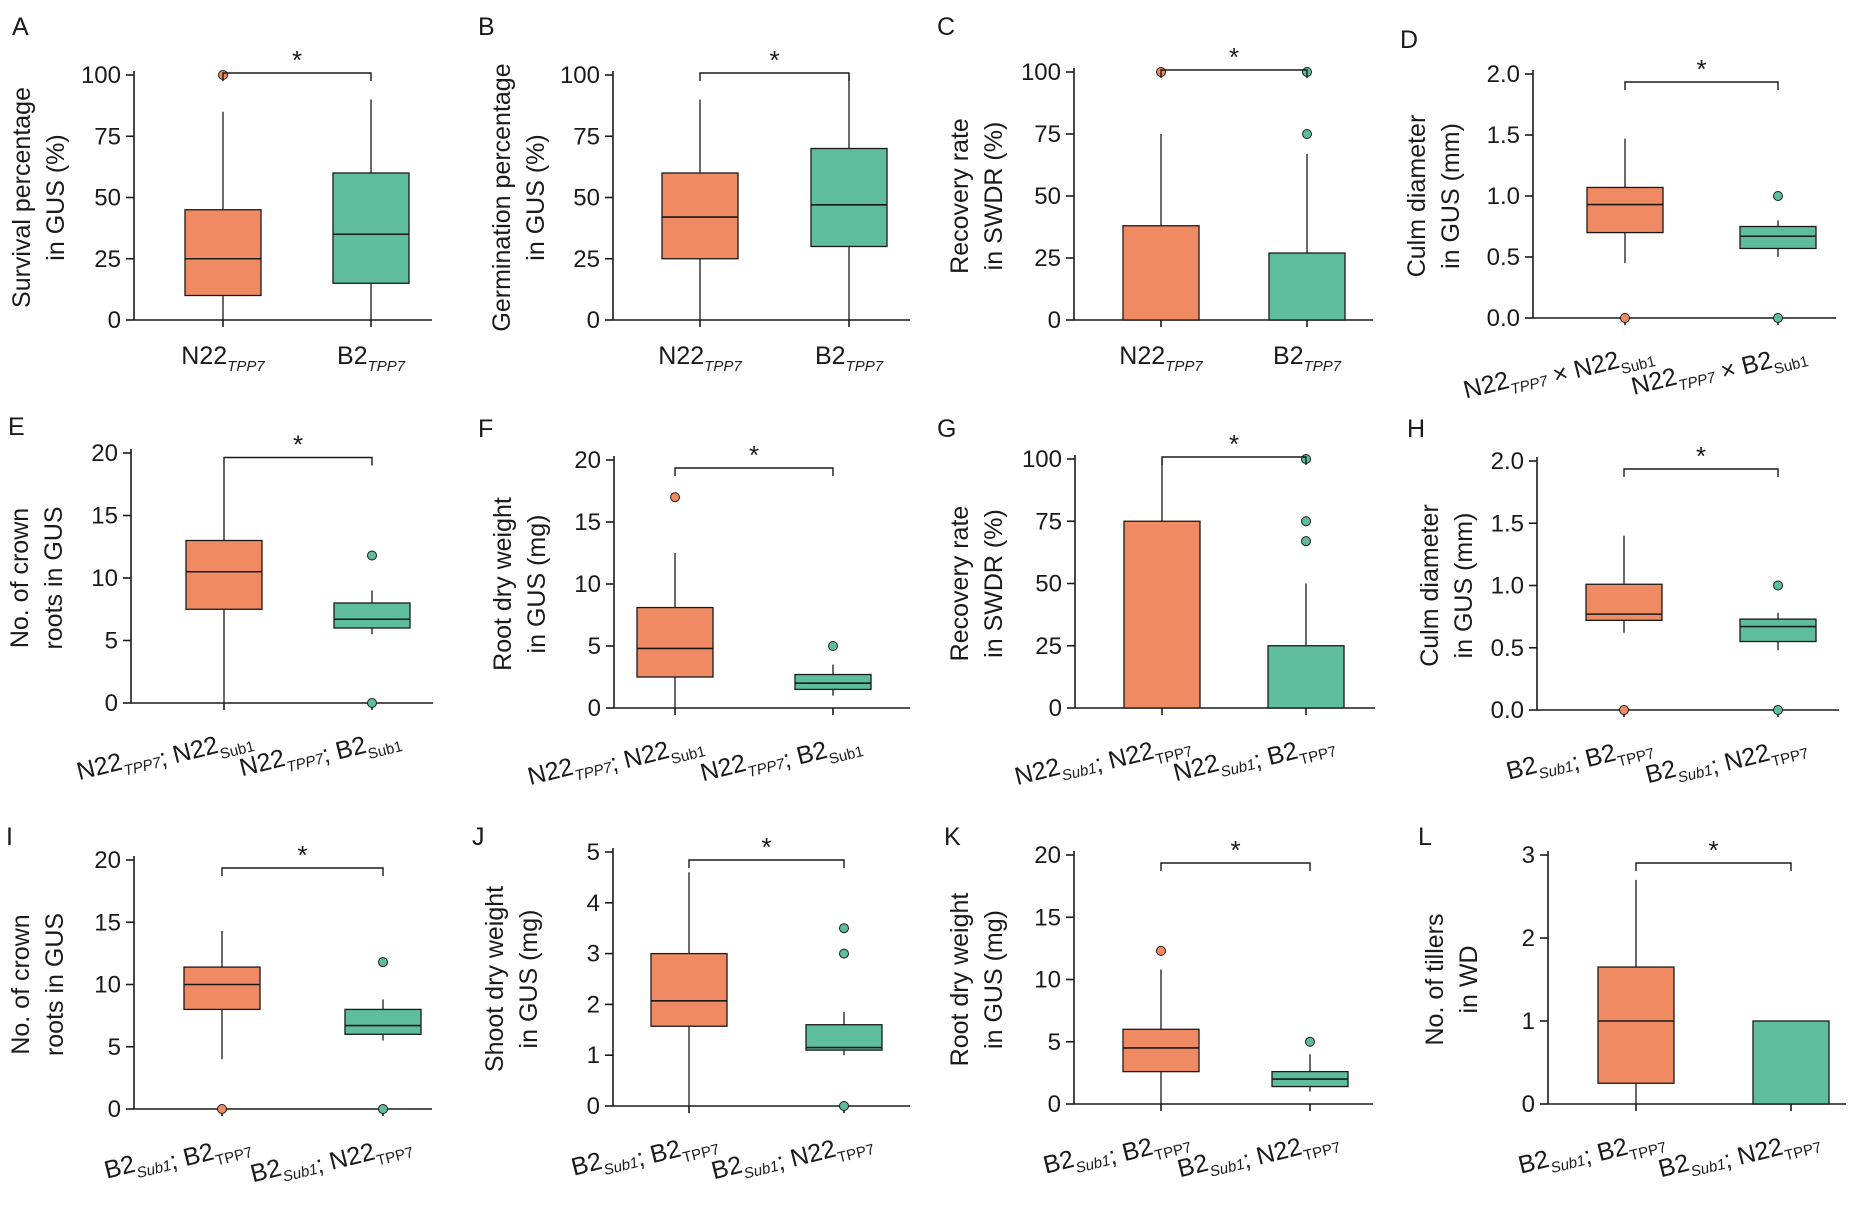 This screenshot has height=1208, width=1872. What do you see at coordinates (1464, 586) in the screenshot?
I see `y-axis-label: in GUS (mm)` at bounding box center [1464, 586].